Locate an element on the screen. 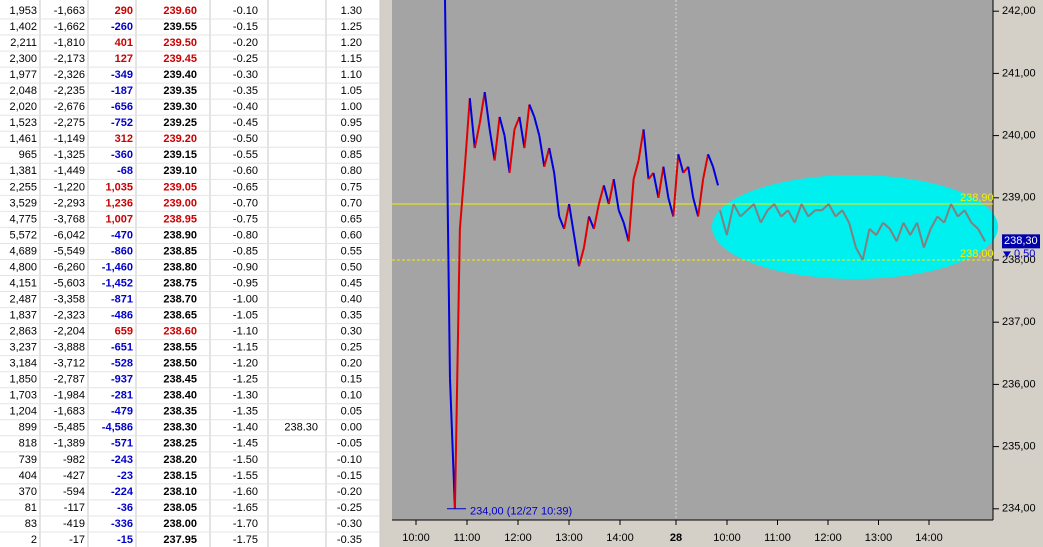 The width and height of the screenshot is (1043, 547). level-label: 238,90 is located at coordinates (977, 198).